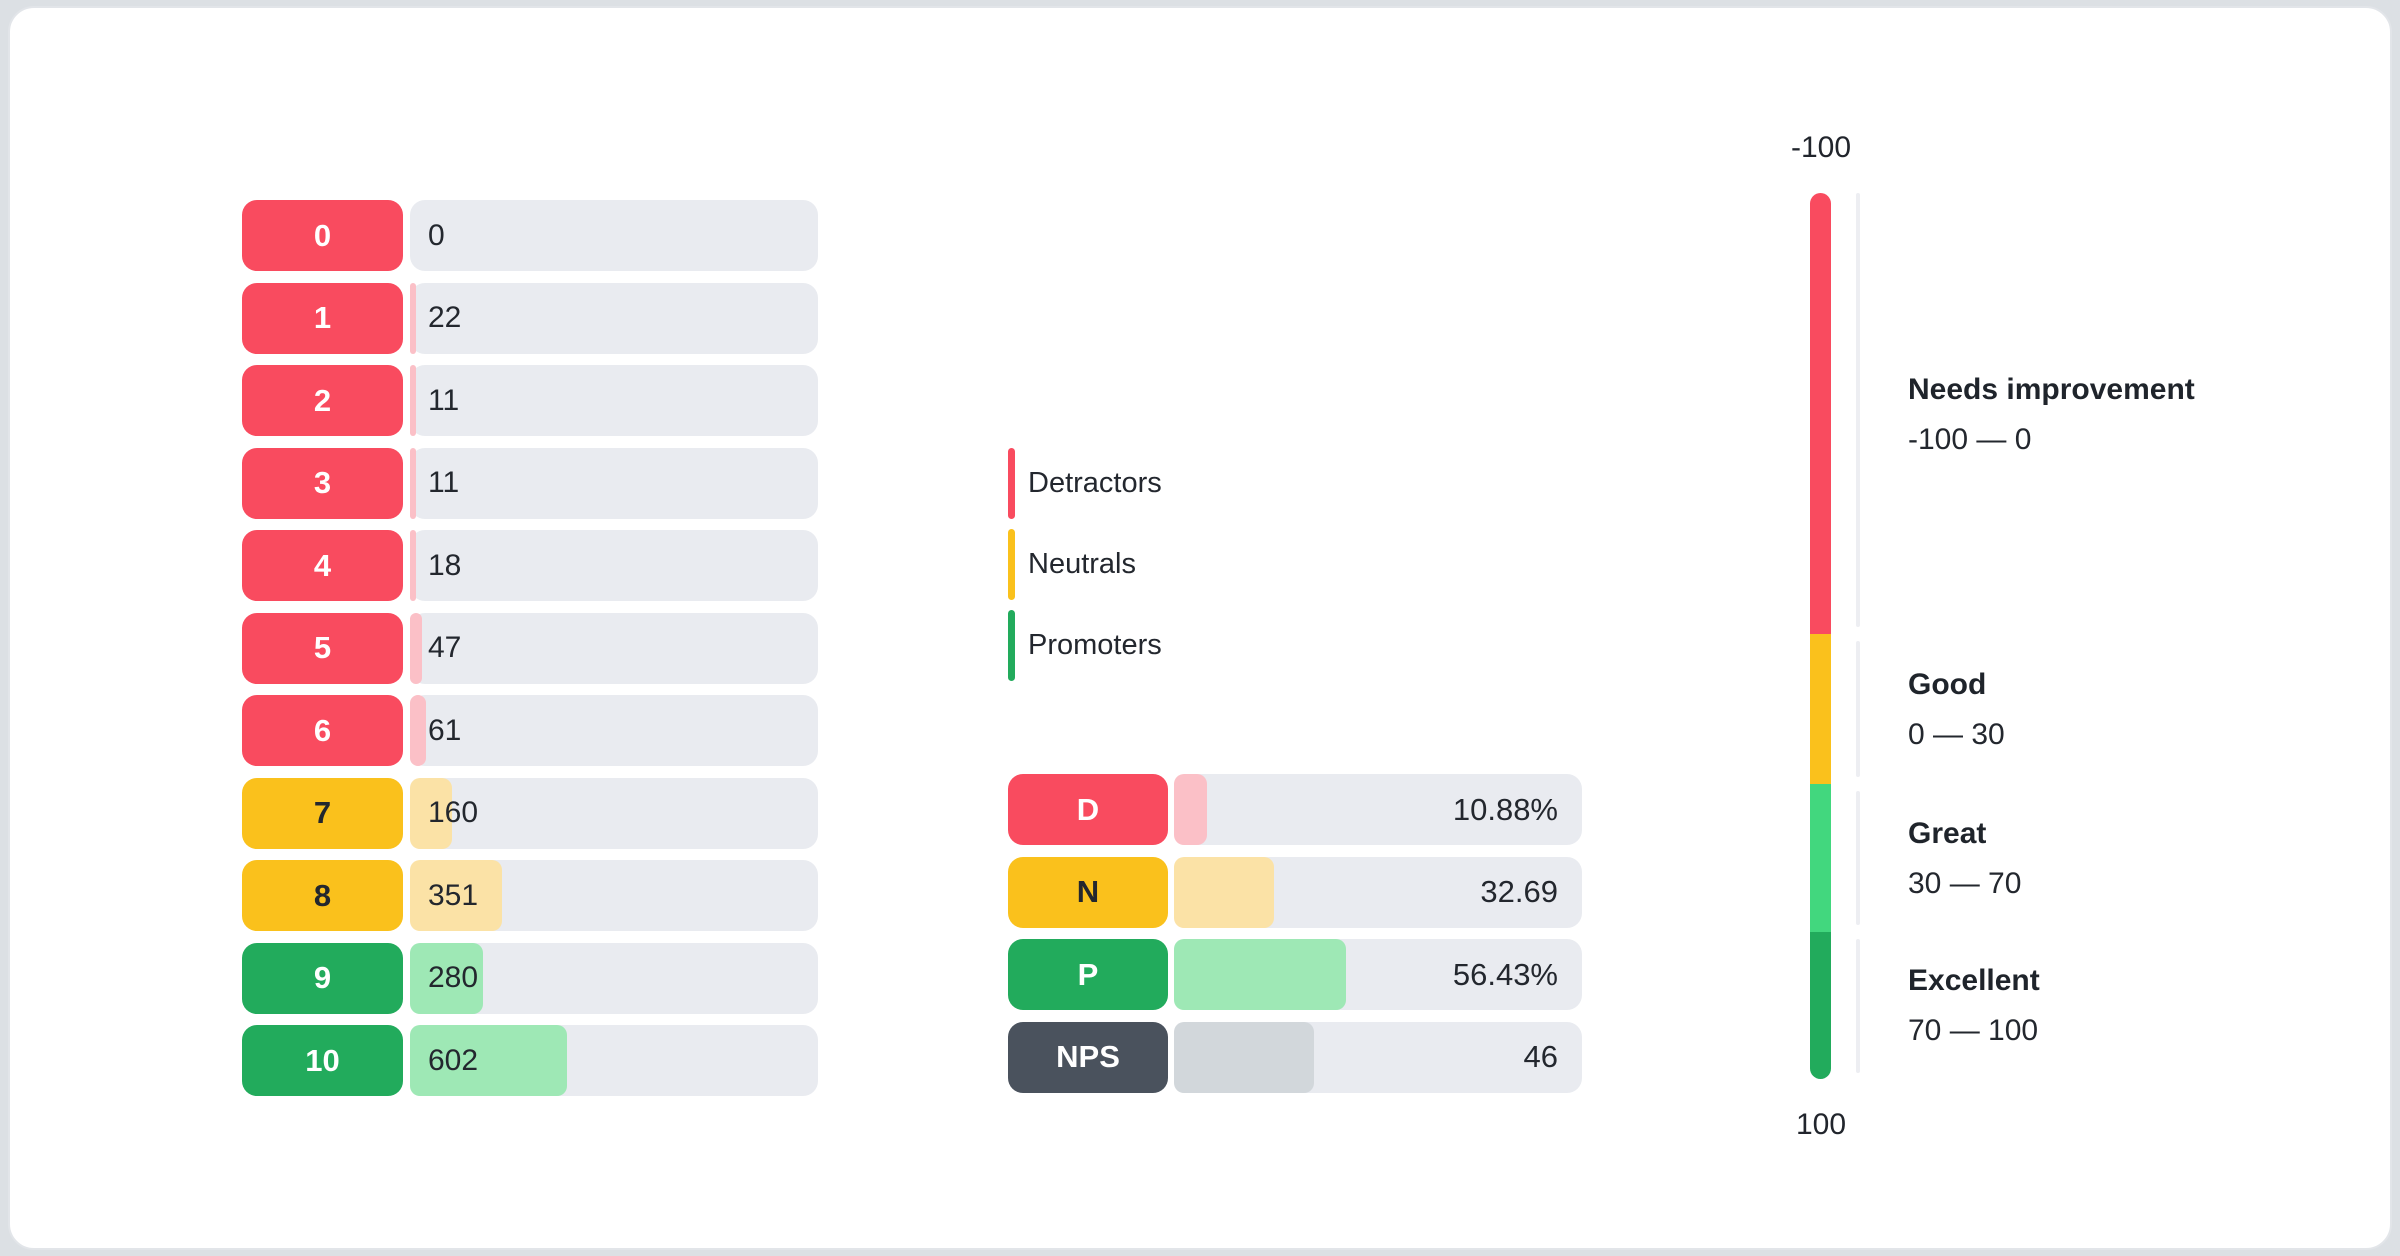 The height and width of the screenshot is (1256, 2400). I want to click on legend-item: Neutrals, so click(1085, 564).